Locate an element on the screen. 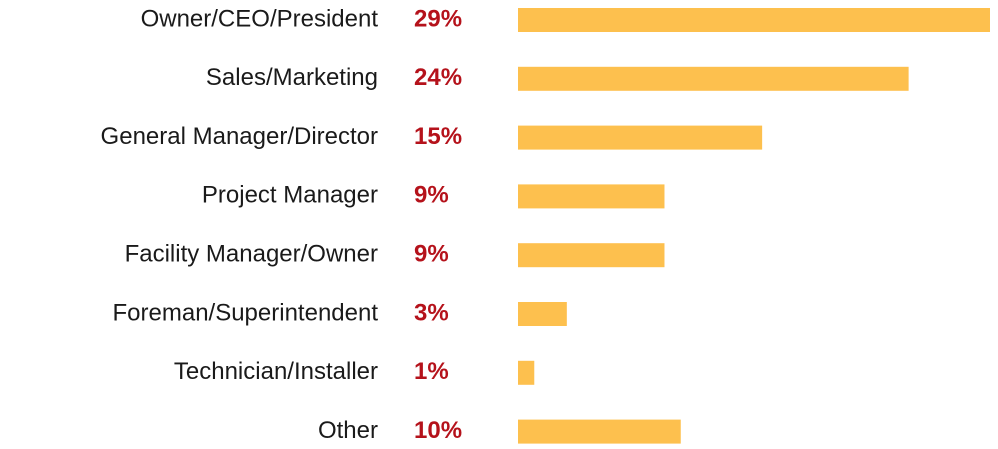 This screenshot has height=449, width=998. category-label: Sales/Marketing is located at coordinates (292, 77).